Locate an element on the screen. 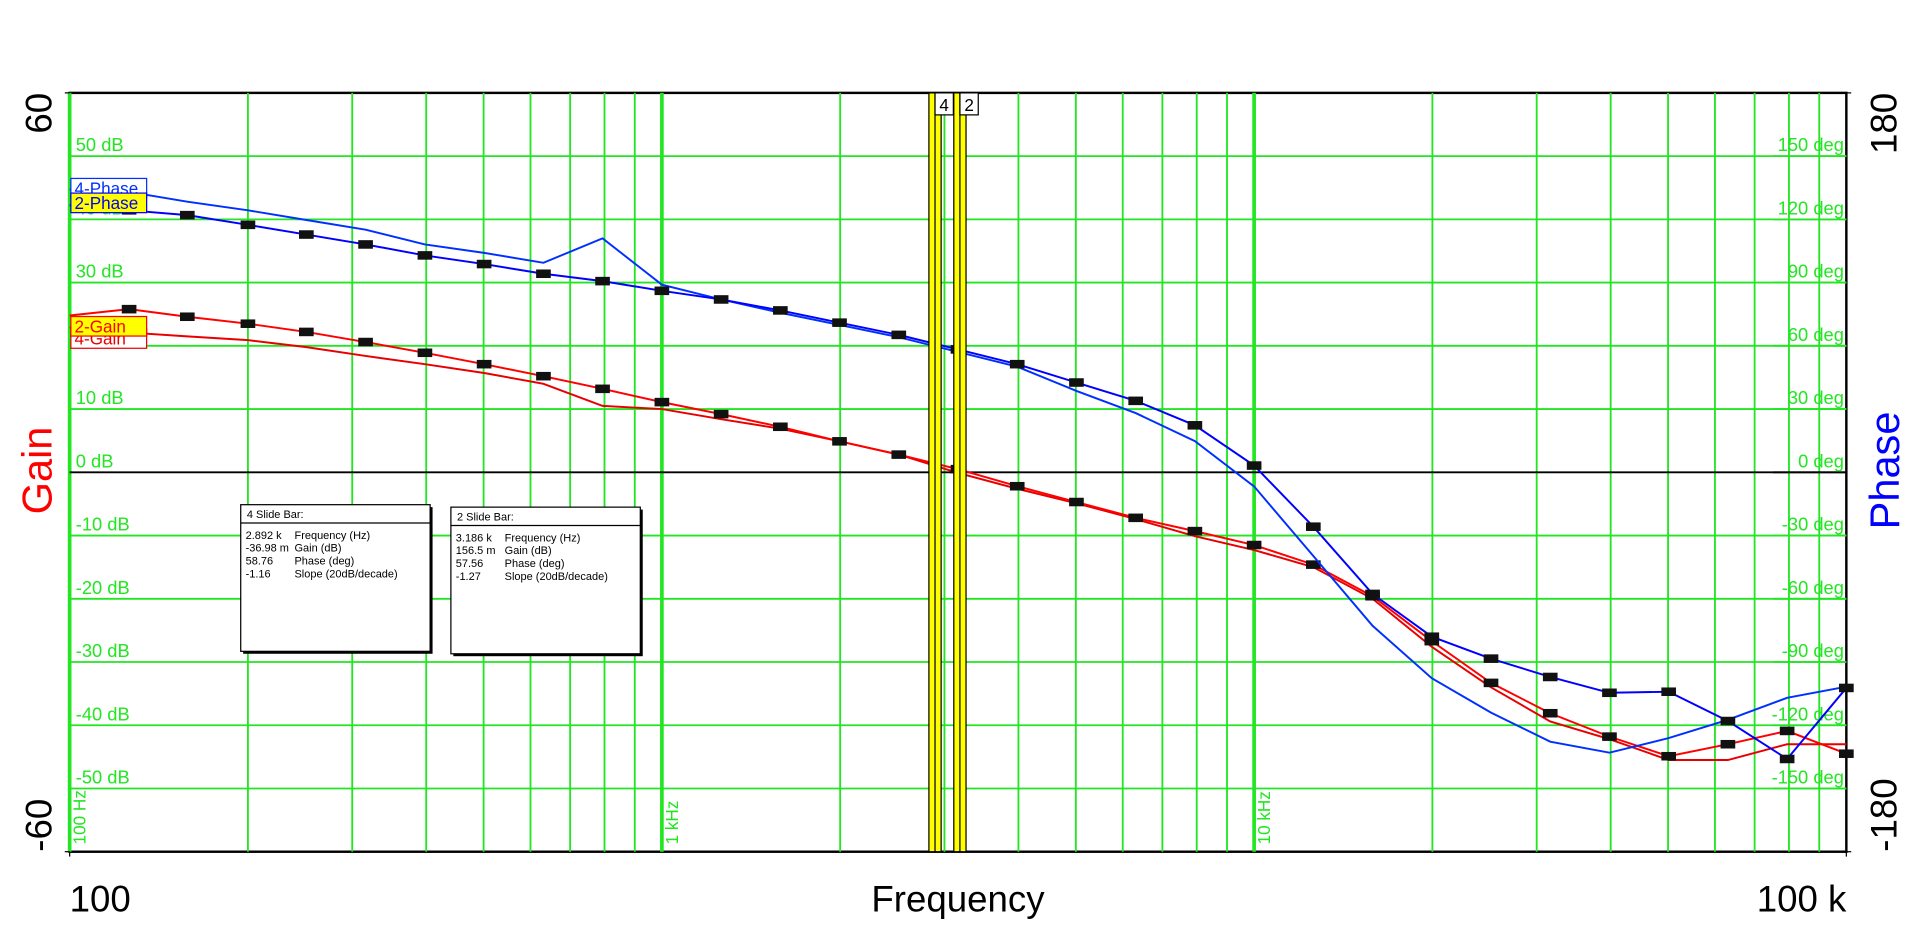  readout-title: 4 Slide Bar: is located at coordinates (275, 515).